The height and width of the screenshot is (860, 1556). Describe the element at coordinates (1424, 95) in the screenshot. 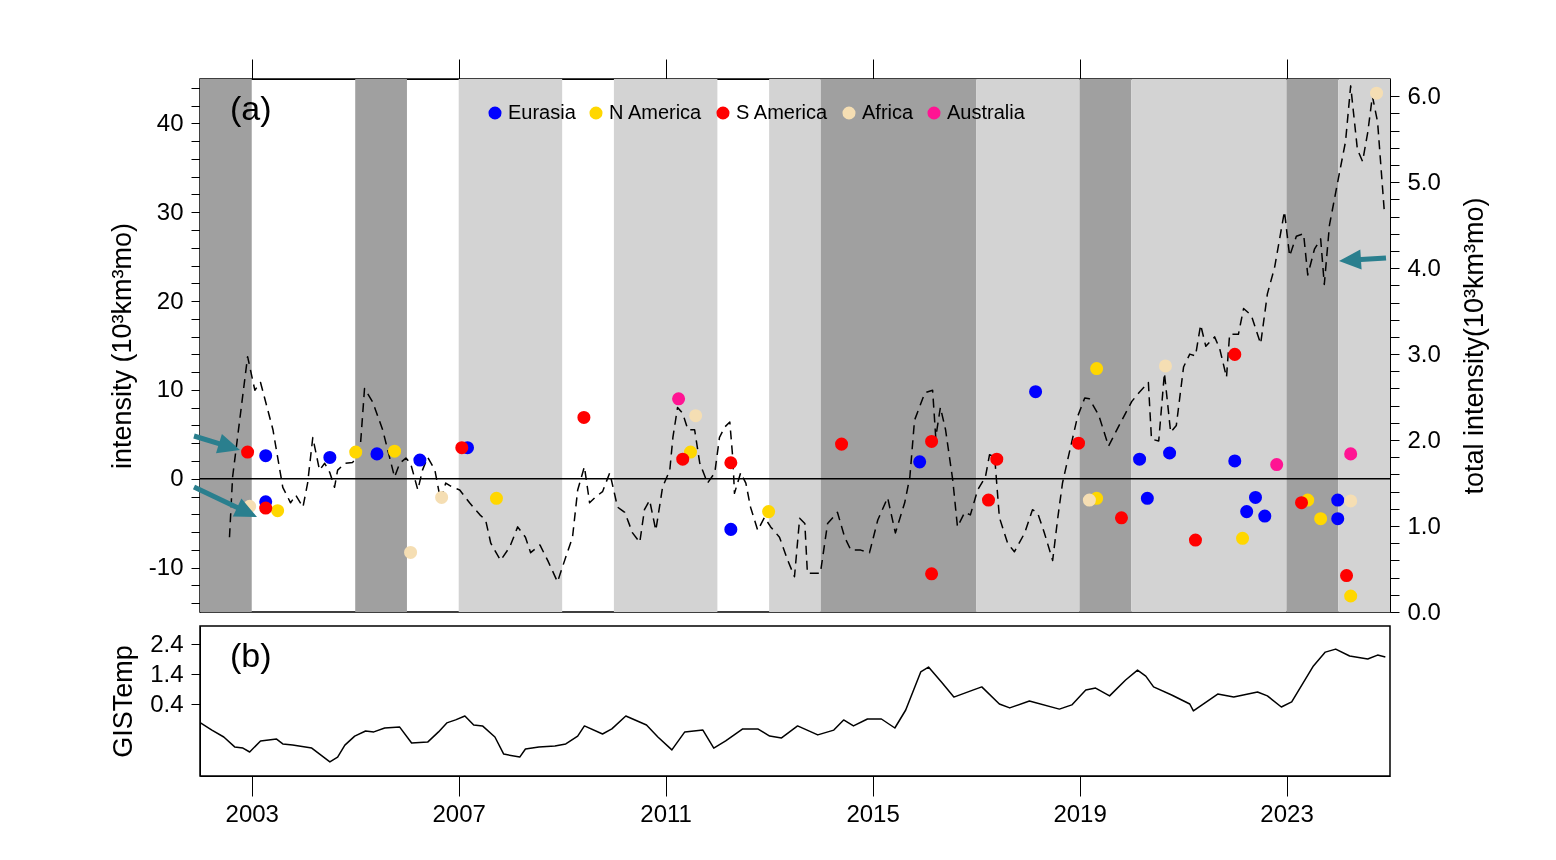

I see `y2-tick-label: 6.0` at that location.